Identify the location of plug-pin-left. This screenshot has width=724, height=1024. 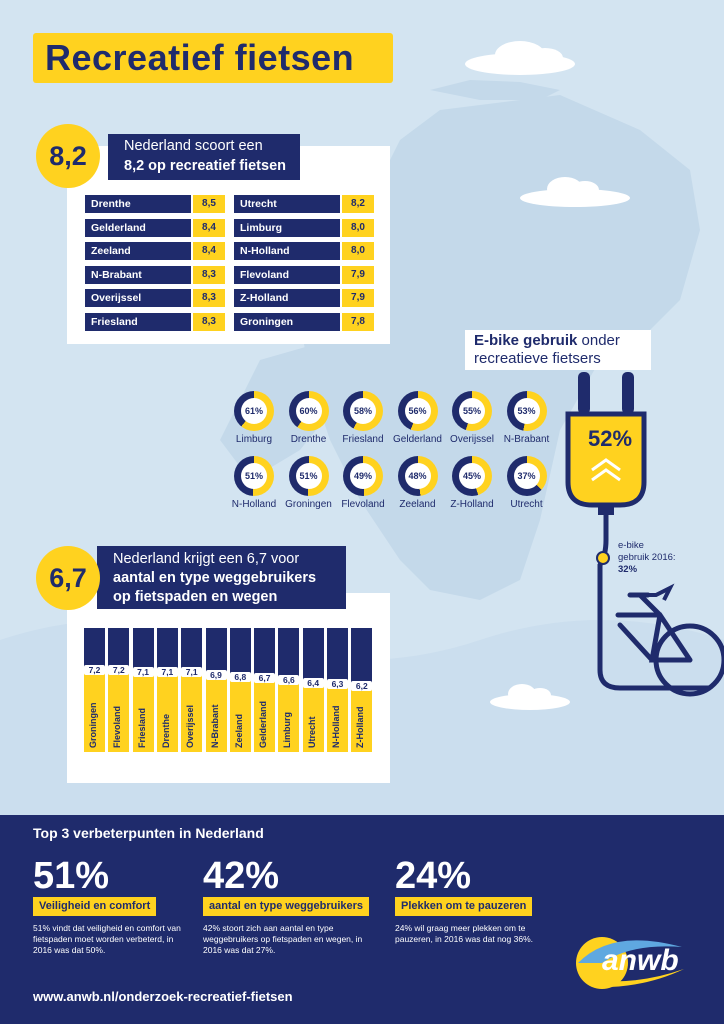
(584, 393).